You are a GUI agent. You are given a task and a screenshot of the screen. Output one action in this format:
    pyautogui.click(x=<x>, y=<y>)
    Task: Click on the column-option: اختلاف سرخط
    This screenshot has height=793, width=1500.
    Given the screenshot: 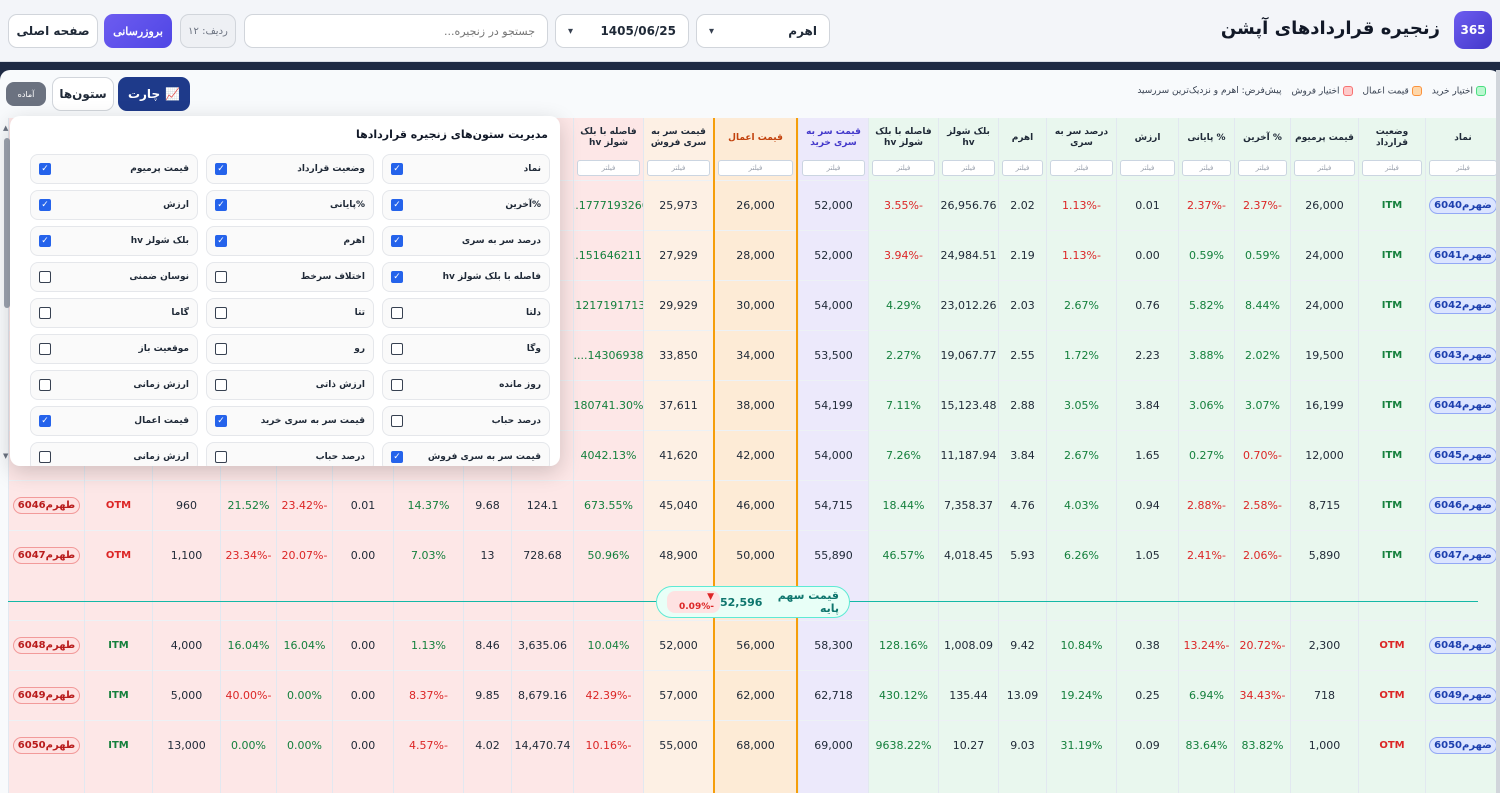 What is the action you would take?
    pyautogui.click(x=290, y=277)
    